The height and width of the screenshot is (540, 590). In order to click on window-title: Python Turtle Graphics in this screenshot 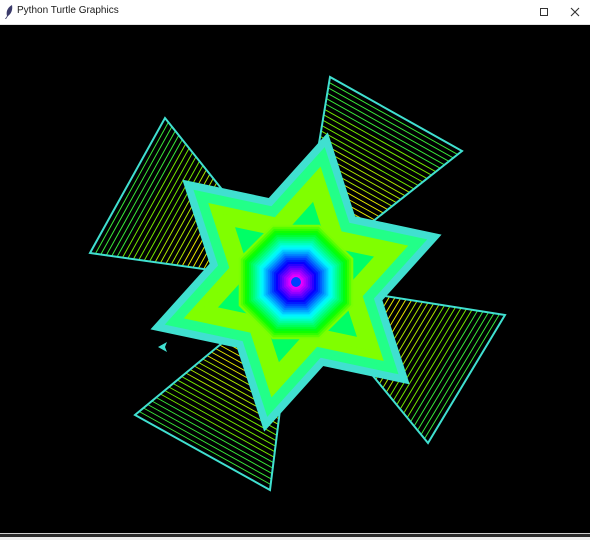, I will do `click(68, 10)`.